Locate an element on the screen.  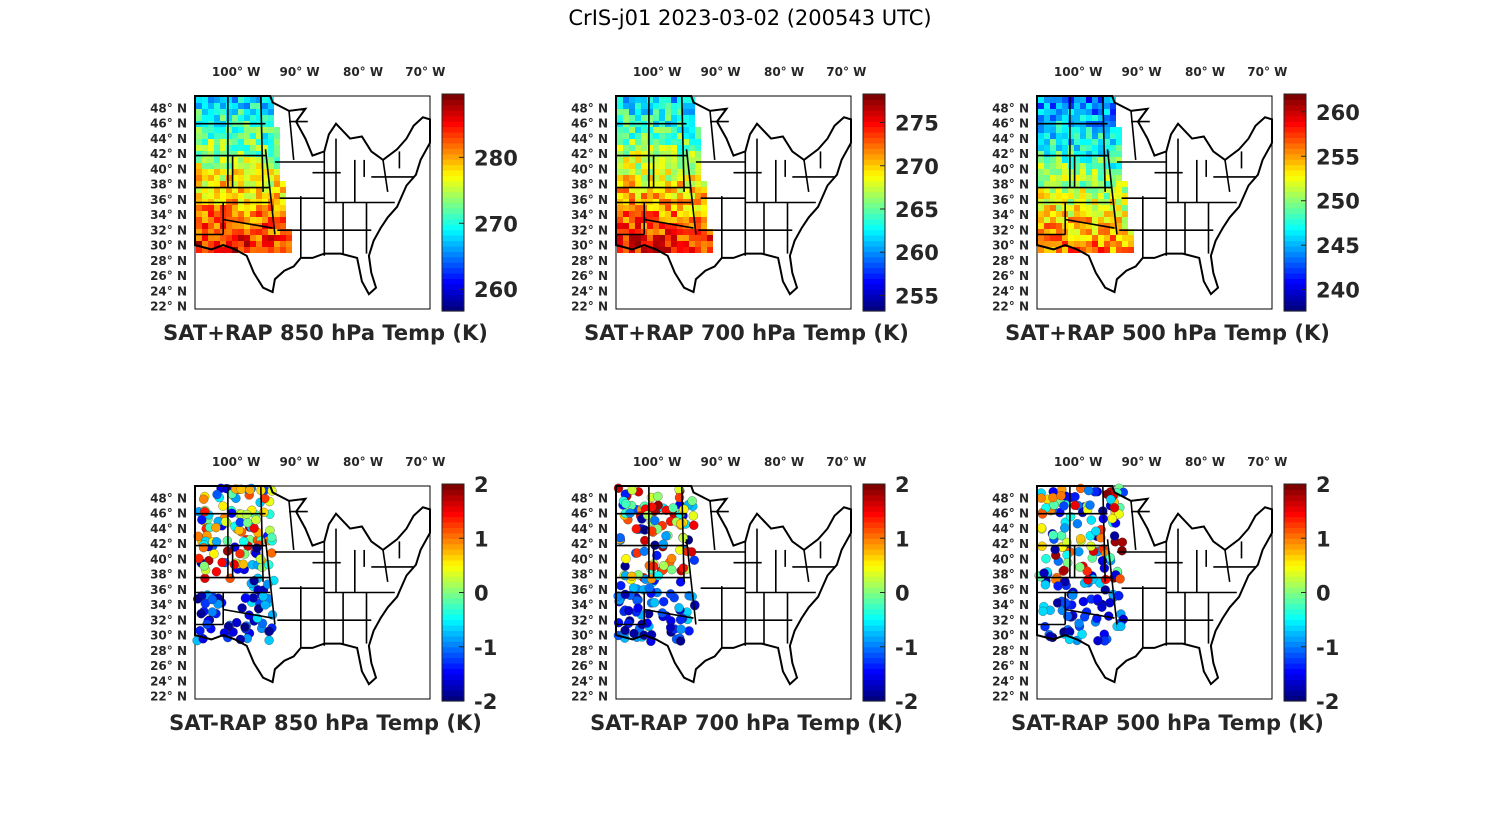
lat-label: 44° N is located at coordinates (168, 529).